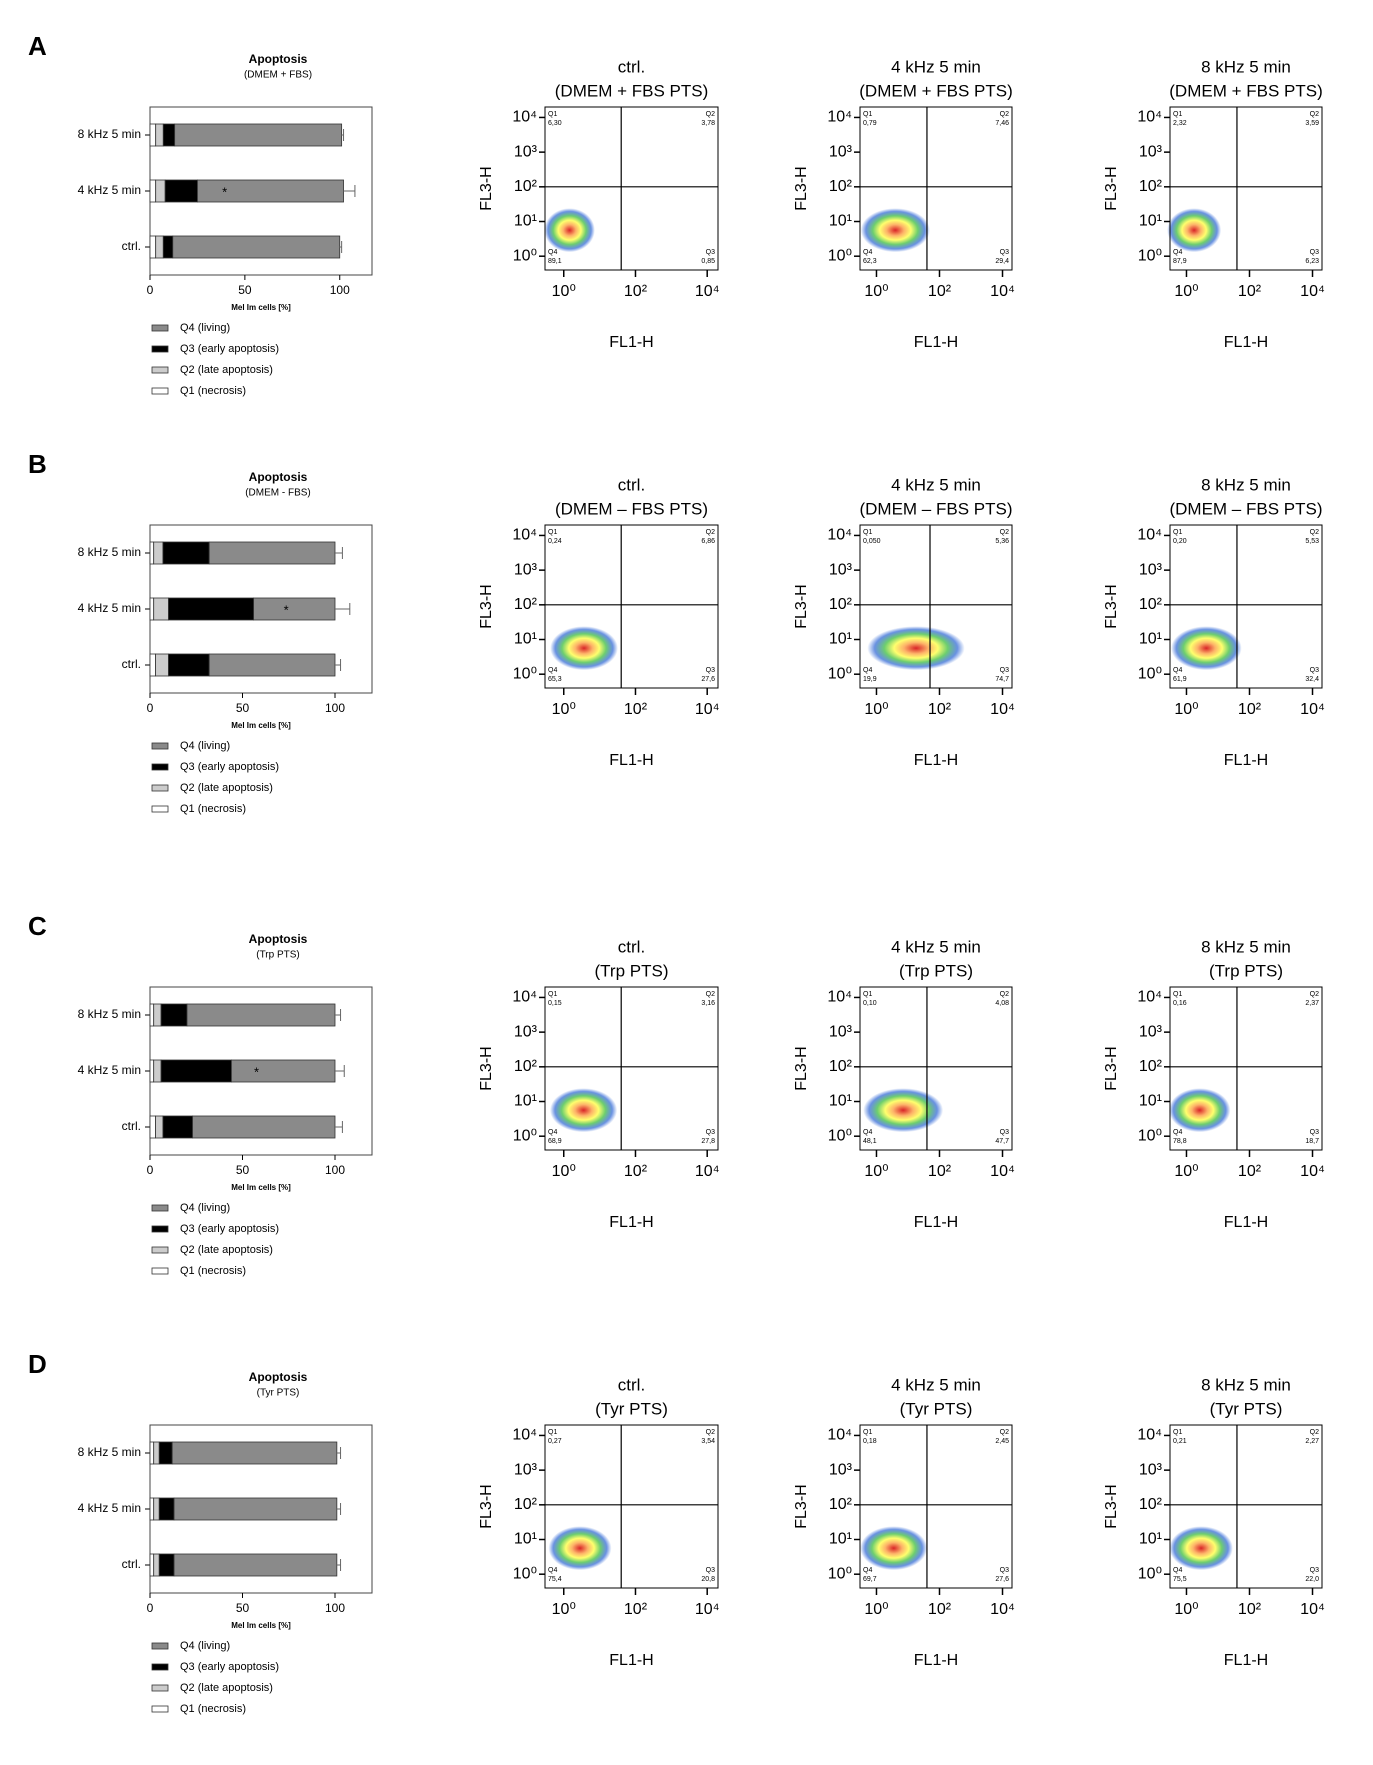 This screenshot has width=1373, height=1765. What do you see at coordinates (1246, 1408) in the screenshot?
I see `chart-subtitle: (Tyr PTS)` at bounding box center [1246, 1408].